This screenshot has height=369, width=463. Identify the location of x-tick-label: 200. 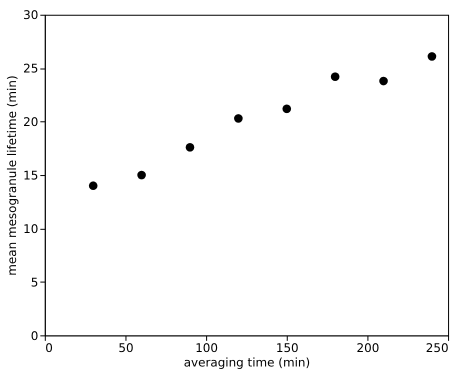
(368, 347).